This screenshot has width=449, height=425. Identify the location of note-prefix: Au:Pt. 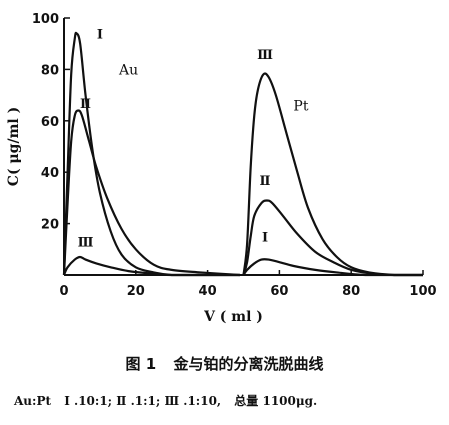
(33, 401).